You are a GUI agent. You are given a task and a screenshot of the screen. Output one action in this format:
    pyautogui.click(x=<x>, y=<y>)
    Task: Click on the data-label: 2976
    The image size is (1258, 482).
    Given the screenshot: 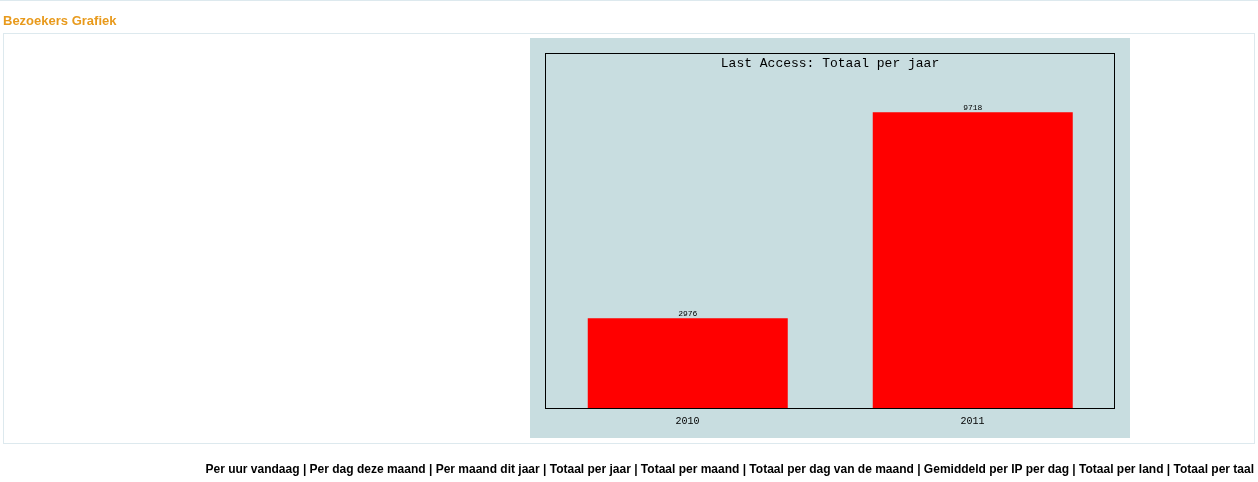 What is the action you would take?
    pyautogui.click(x=688, y=314)
    